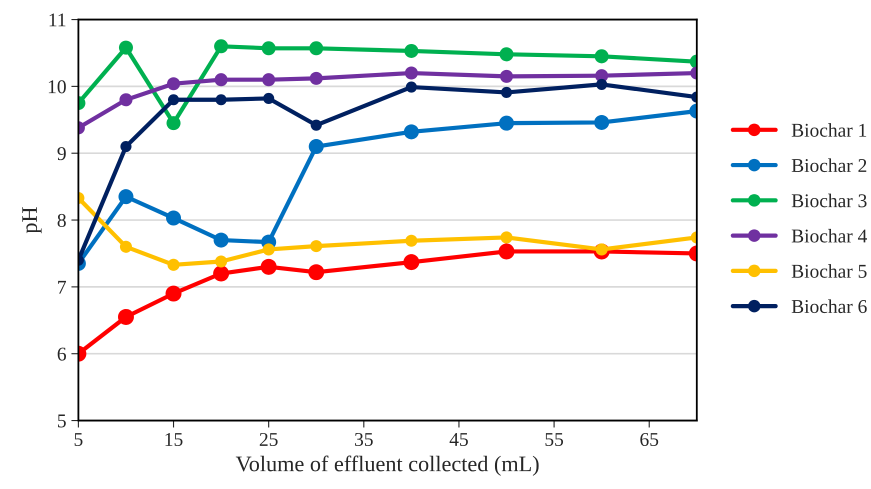 The width and height of the screenshot is (871, 489). I want to click on y-tick-label: 11, so click(58, 19).